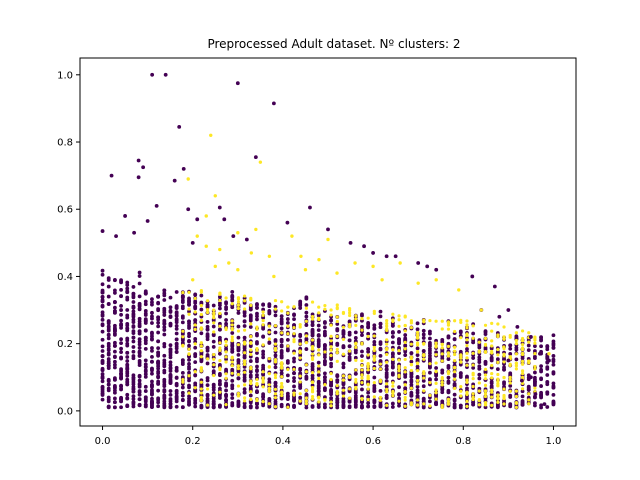 This screenshot has height=480, width=640. Describe the element at coordinates (554, 441) in the screenshot. I see `x-tick-label: 1.0` at that location.